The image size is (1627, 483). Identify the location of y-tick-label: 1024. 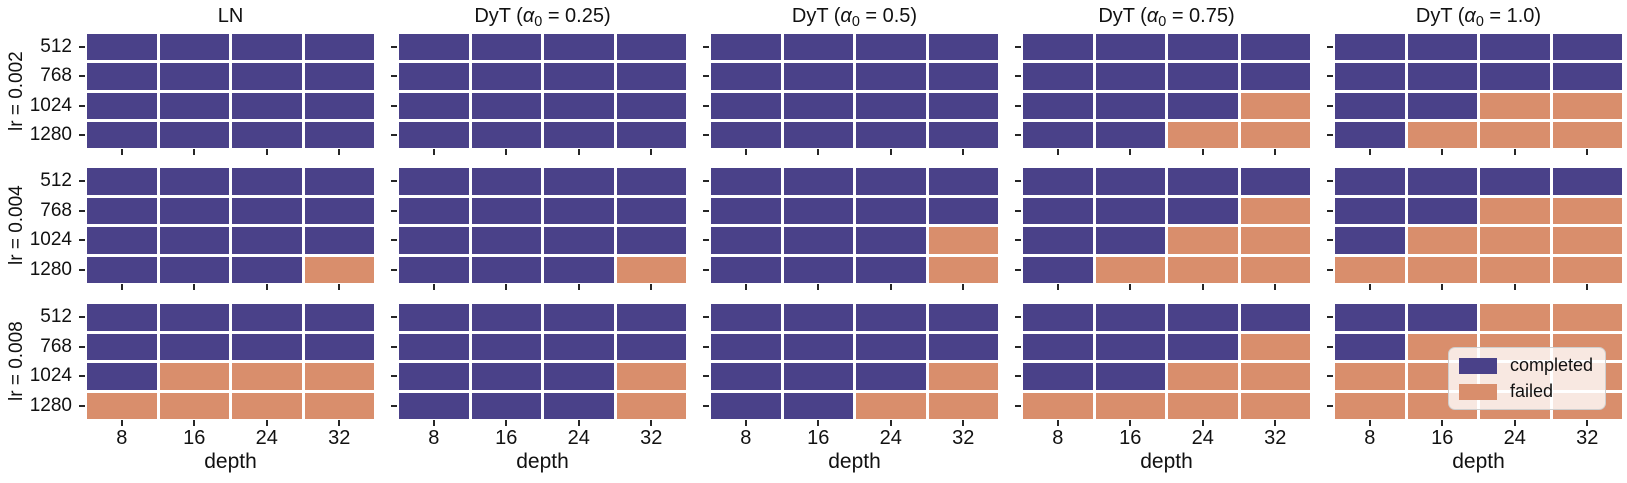
(50, 376).